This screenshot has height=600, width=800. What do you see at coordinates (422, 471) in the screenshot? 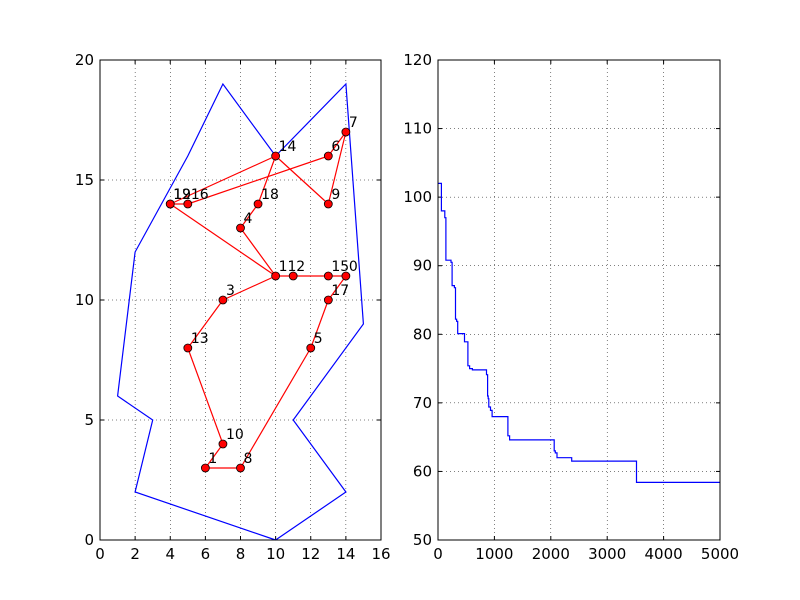
I see `y-tick-label: 60` at bounding box center [422, 471].